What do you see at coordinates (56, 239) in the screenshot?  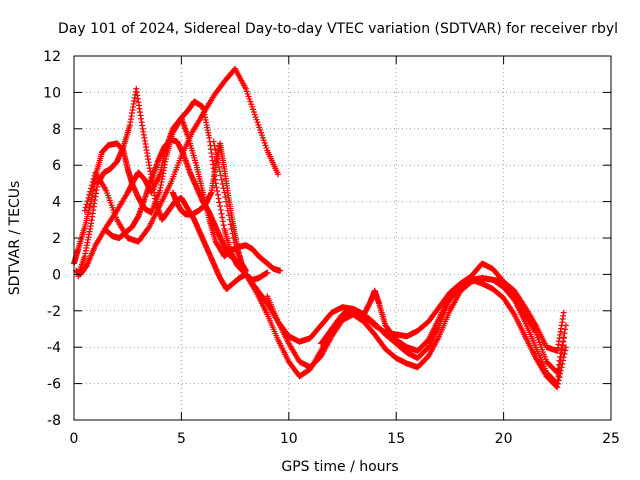 I see `y-tick-label: 2` at bounding box center [56, 239].